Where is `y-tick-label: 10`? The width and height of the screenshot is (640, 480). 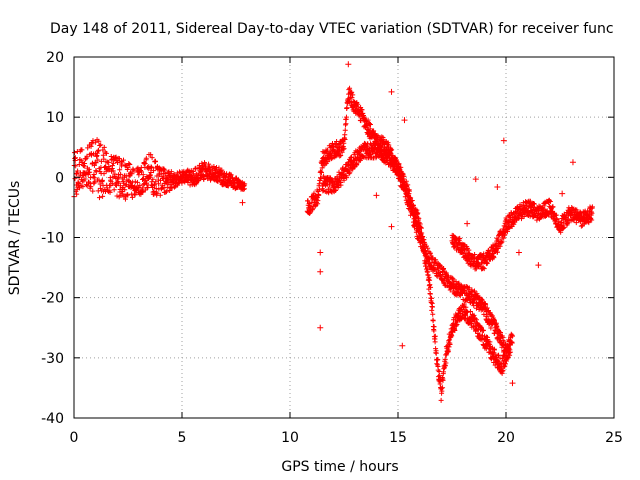 y-tick-label: 10 is located at coordinates (55, 118).